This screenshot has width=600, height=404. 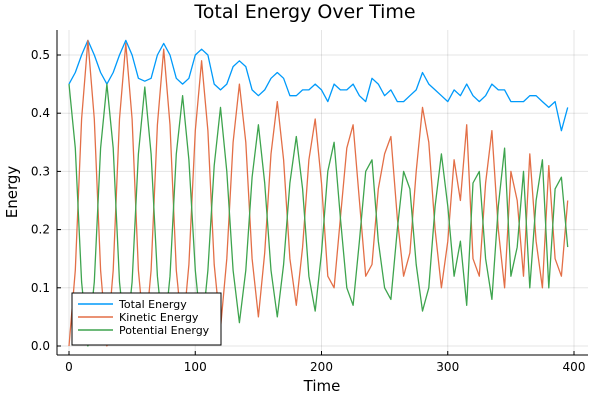 I want to click on legend-label: Potential Energy, so click(x=164, y=330).